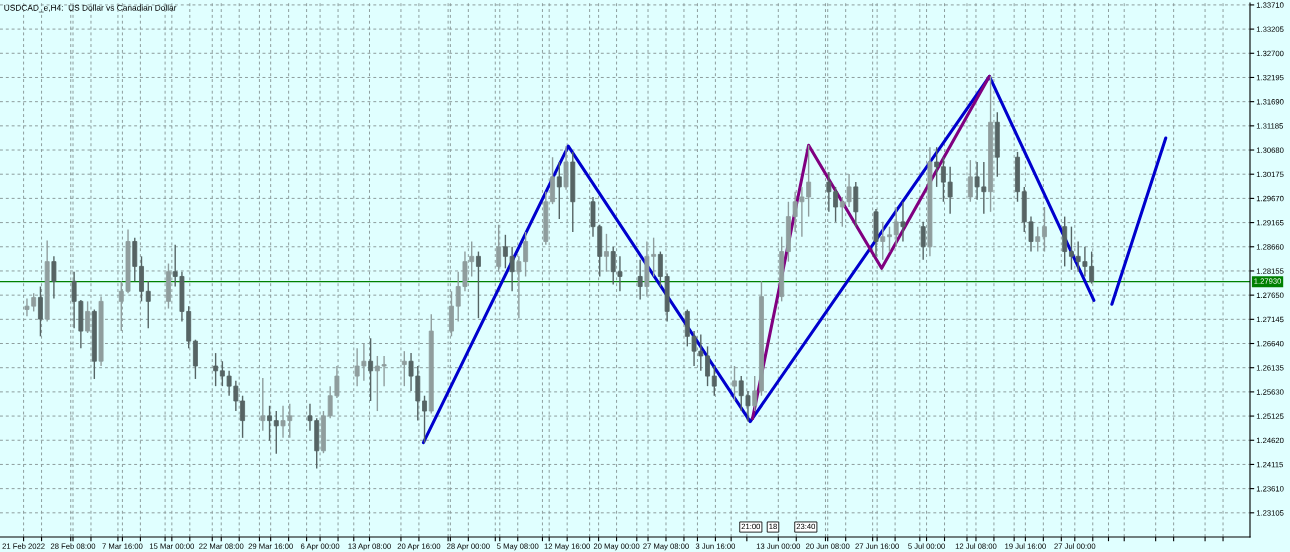  I want to click on chart-title: USDCAD_e,H4: US Dollar vs Canadian Dollar, so click(90, 8).